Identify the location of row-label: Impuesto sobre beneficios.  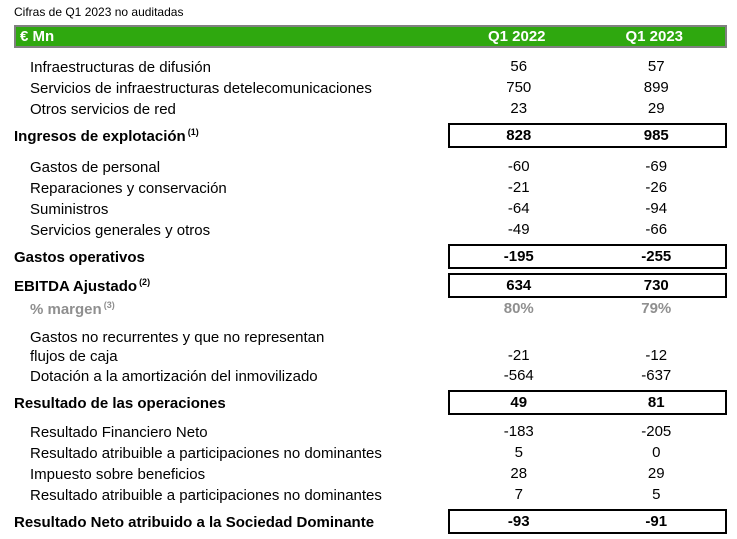
(118, 474).